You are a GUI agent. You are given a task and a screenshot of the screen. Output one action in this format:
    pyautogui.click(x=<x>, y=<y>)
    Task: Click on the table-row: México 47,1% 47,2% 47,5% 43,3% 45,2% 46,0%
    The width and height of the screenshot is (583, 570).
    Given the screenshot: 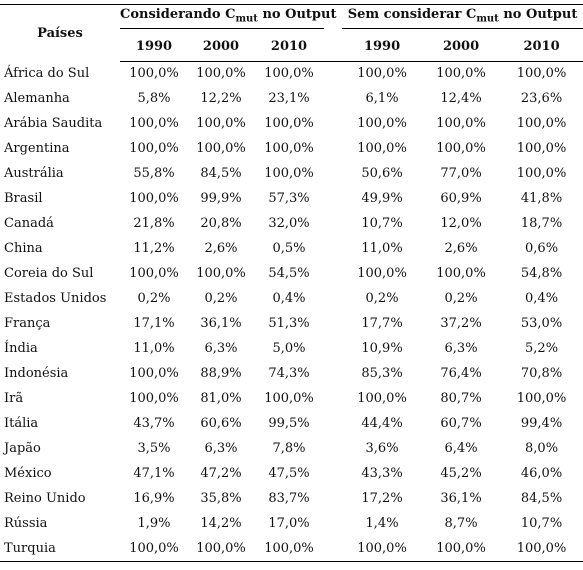 What is the action you would take?
    pyautogui.click(x=291, y=473)
    